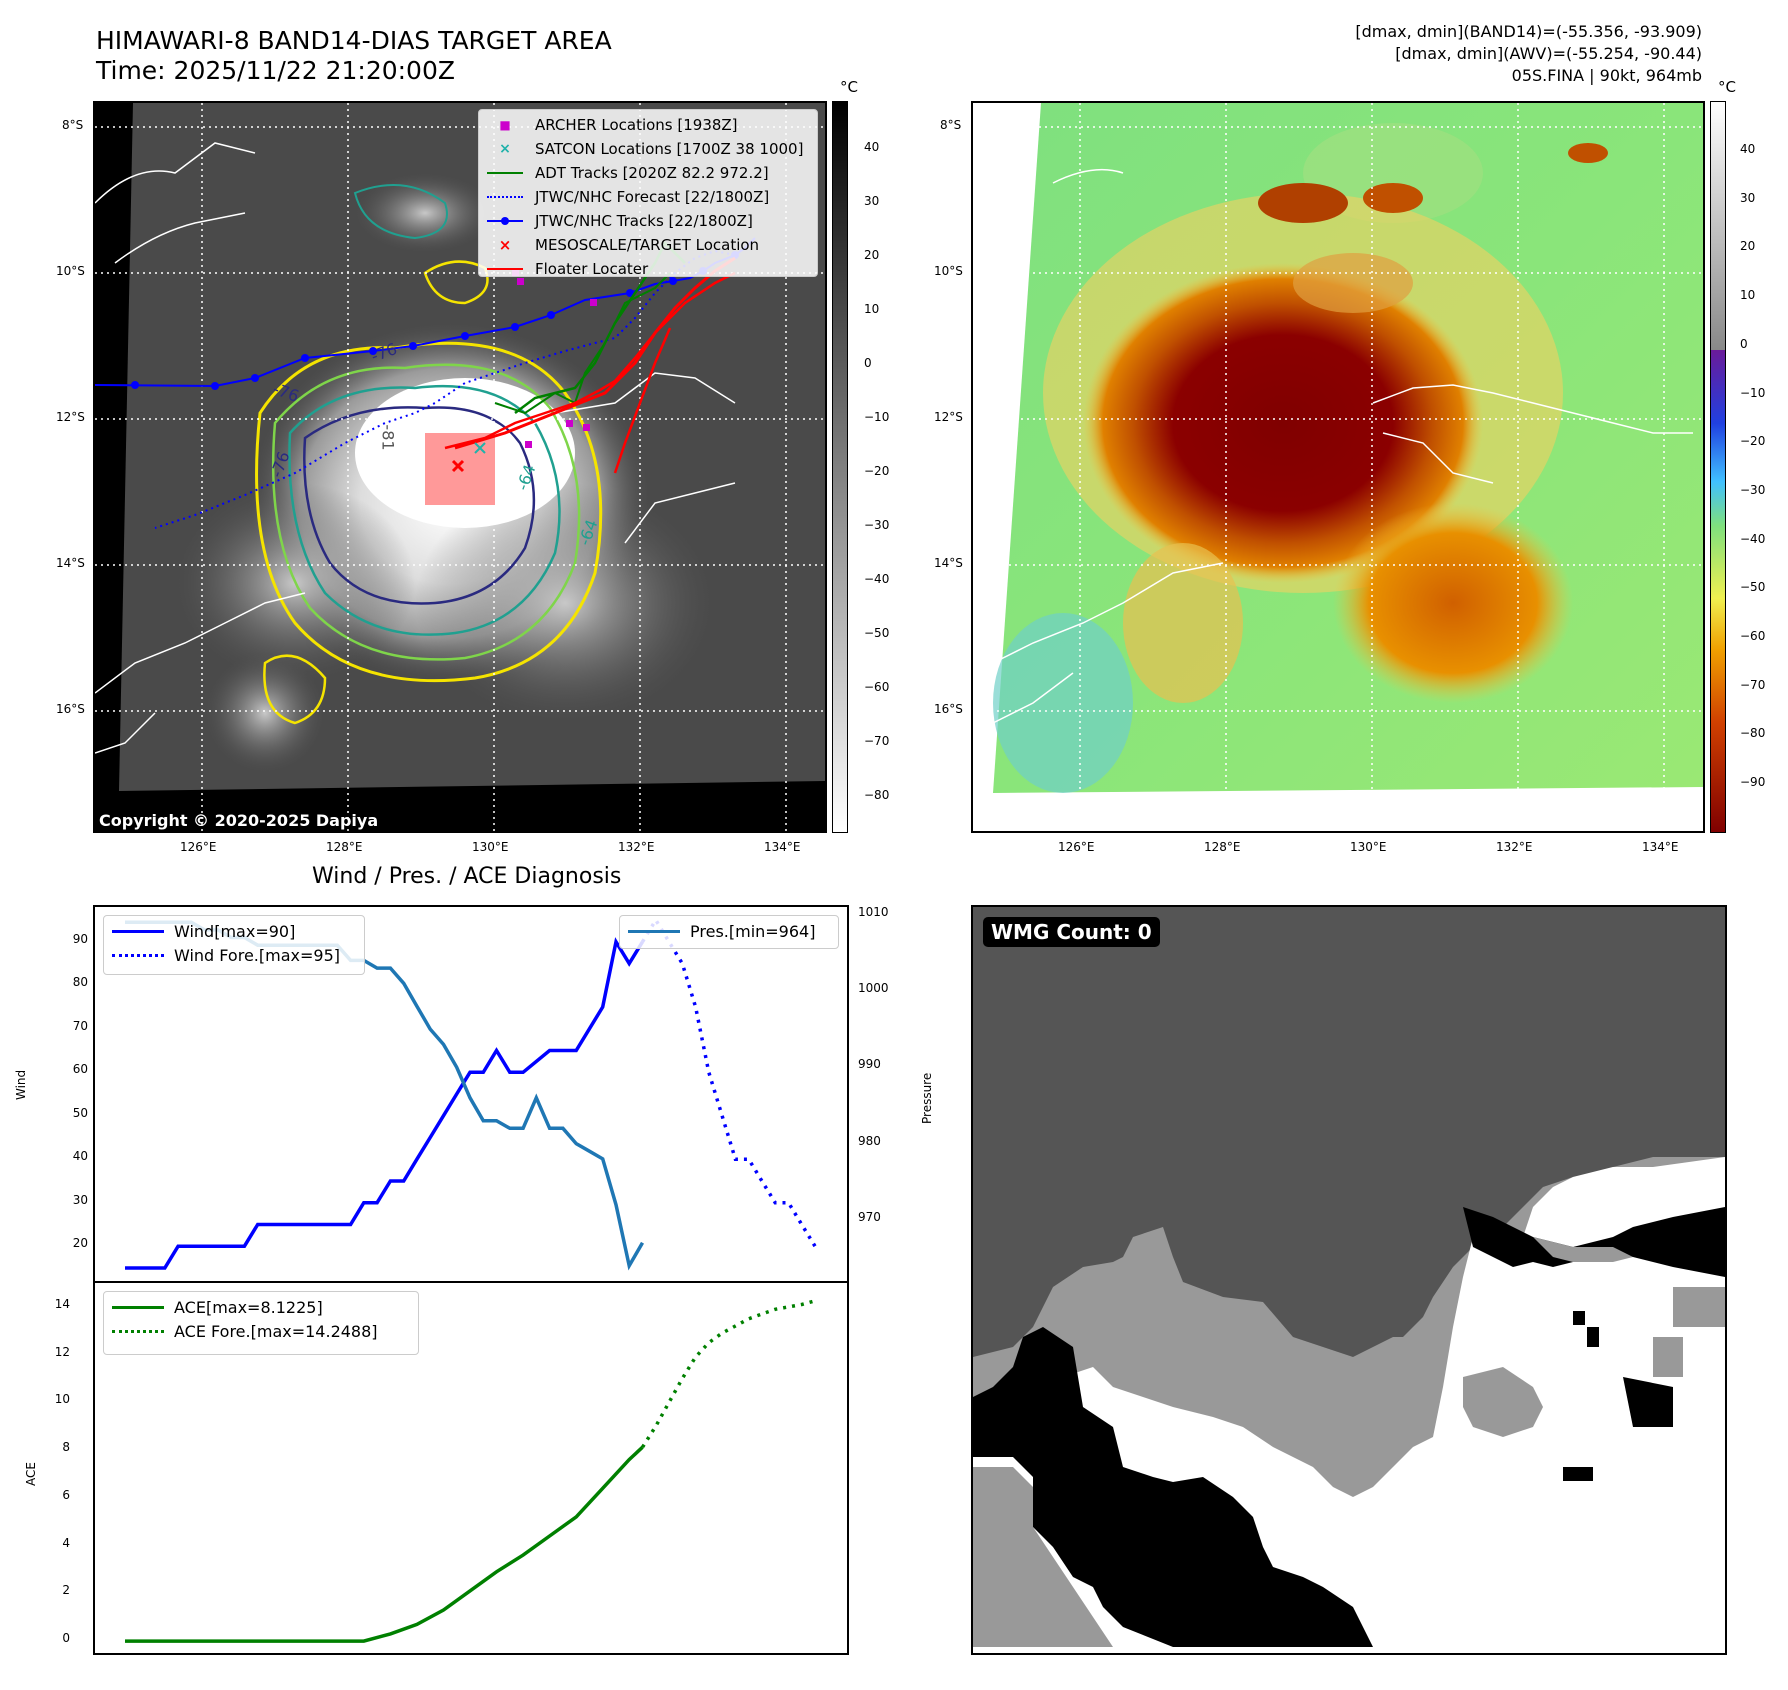 The image size is (1788, 1690). Describe the element at coordinates (1727, 87) in the screenshot. I see `colorbar-unit: °C` at that location.